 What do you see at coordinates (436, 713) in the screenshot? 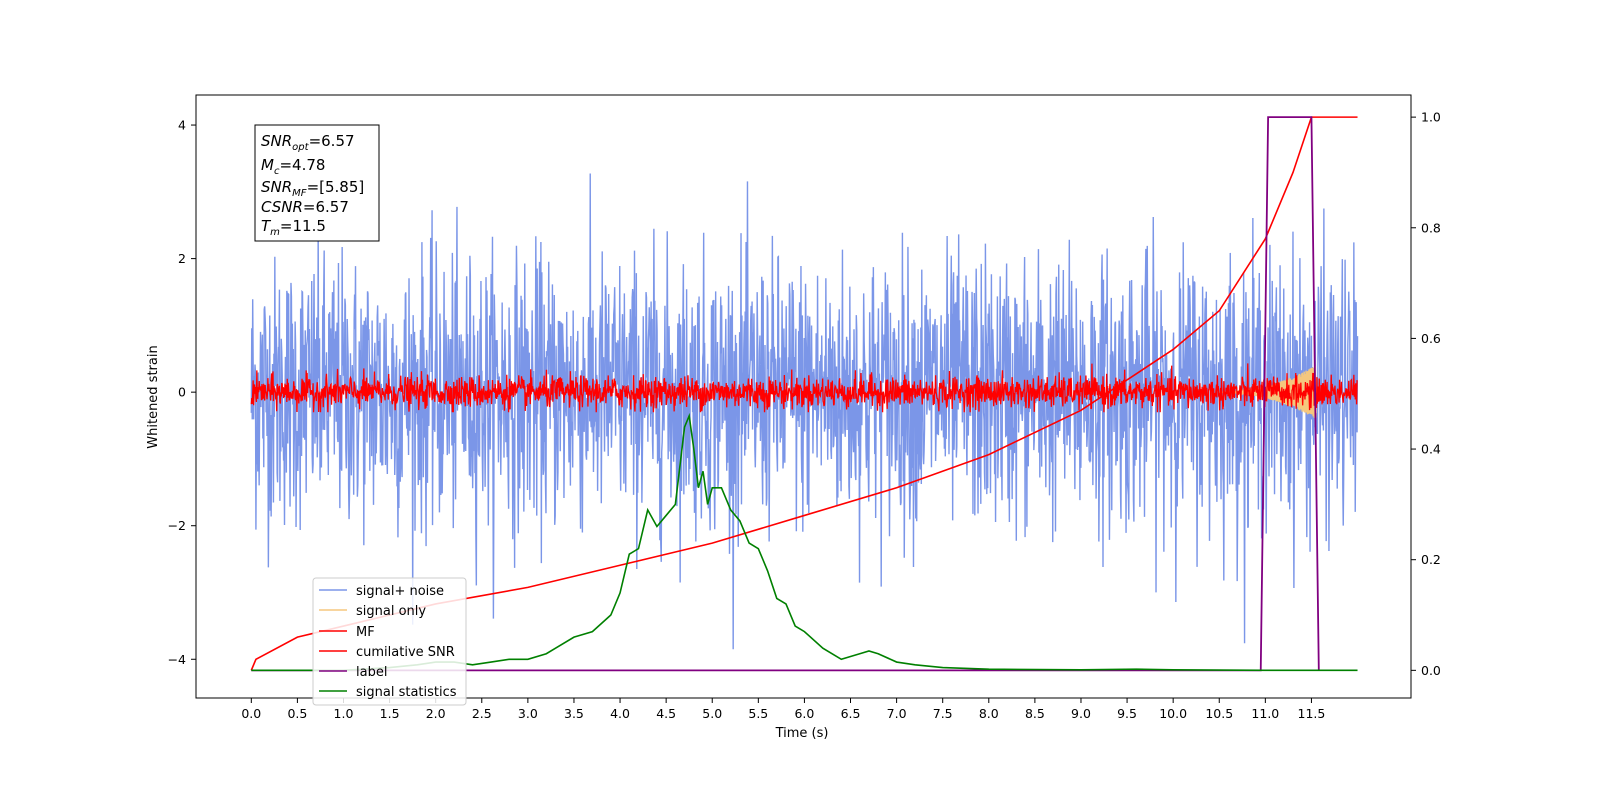
I see `x-tick-label: 2.0` at bounding box center [436, 713].